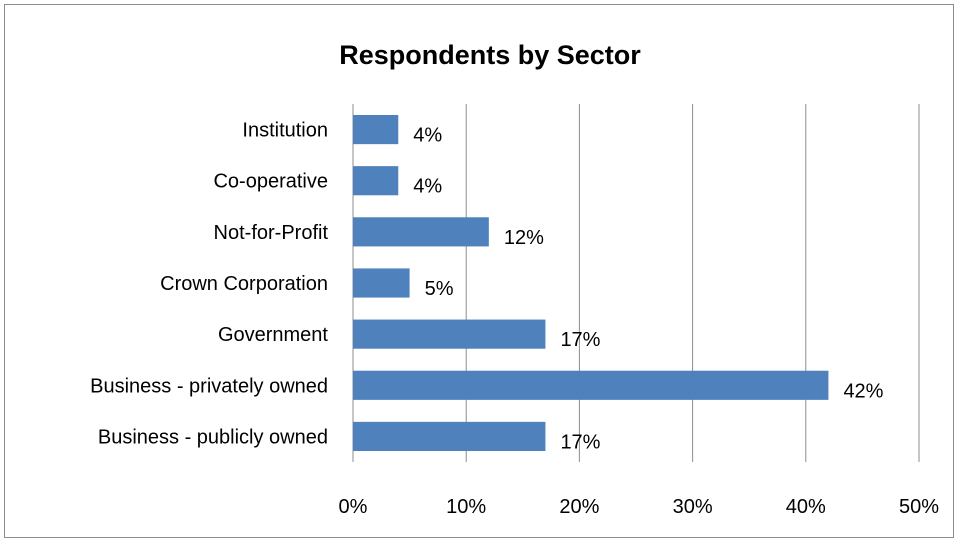 The height and width of the screenshot is (544, 960). I want to click on category-label: Institution, so click(285, 131).